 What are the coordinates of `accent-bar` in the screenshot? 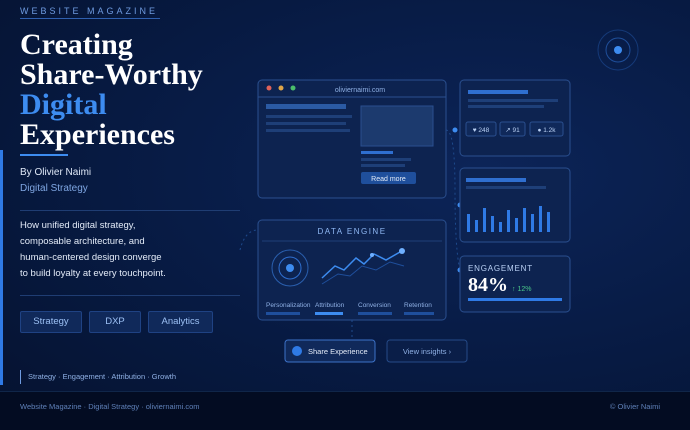 It's located at (1, 267).